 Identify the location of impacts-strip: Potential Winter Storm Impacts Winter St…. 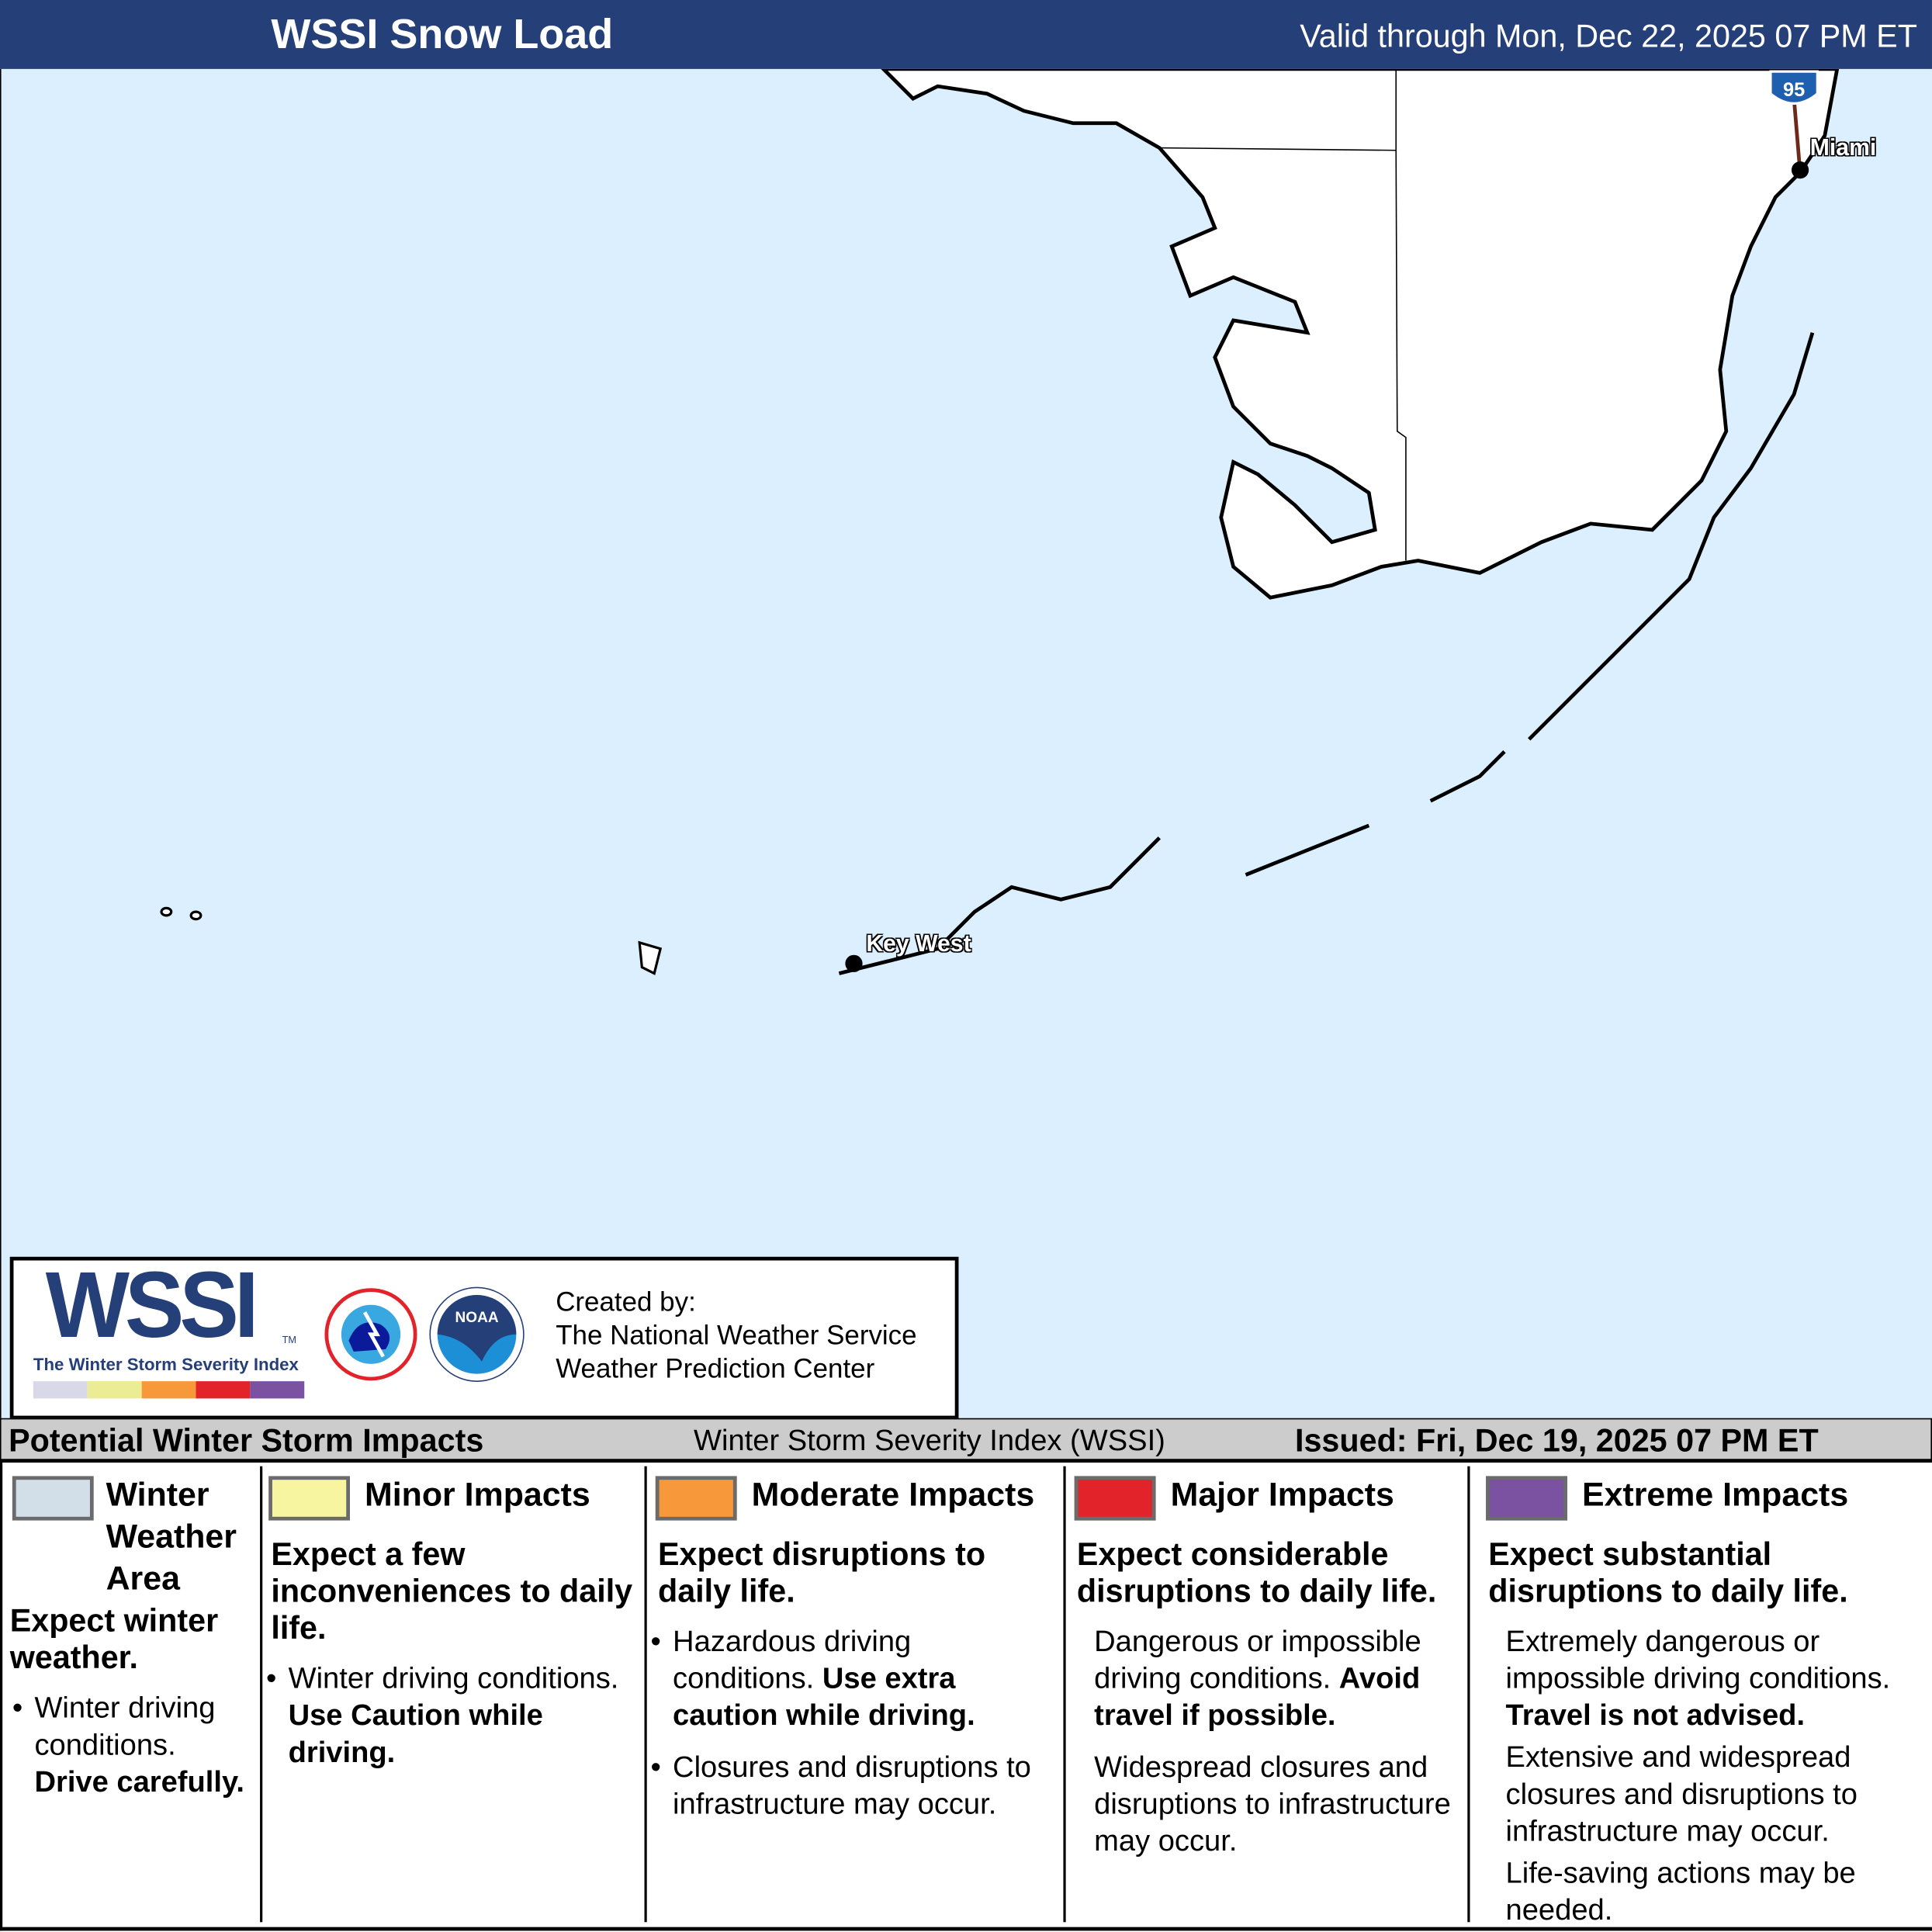
(966, 1440).